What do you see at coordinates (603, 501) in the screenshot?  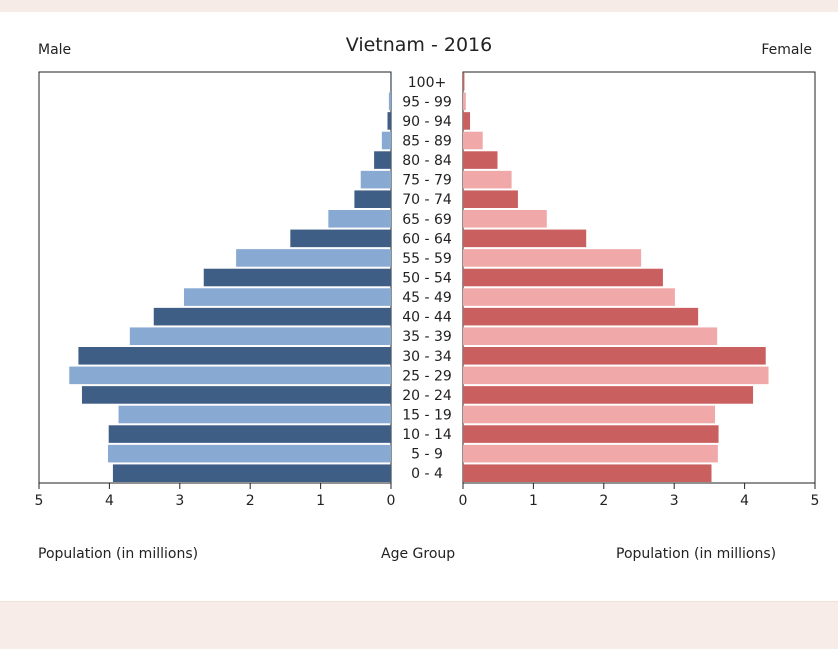 I see `female-tick-label: 2` at bounding box center [603, 501].